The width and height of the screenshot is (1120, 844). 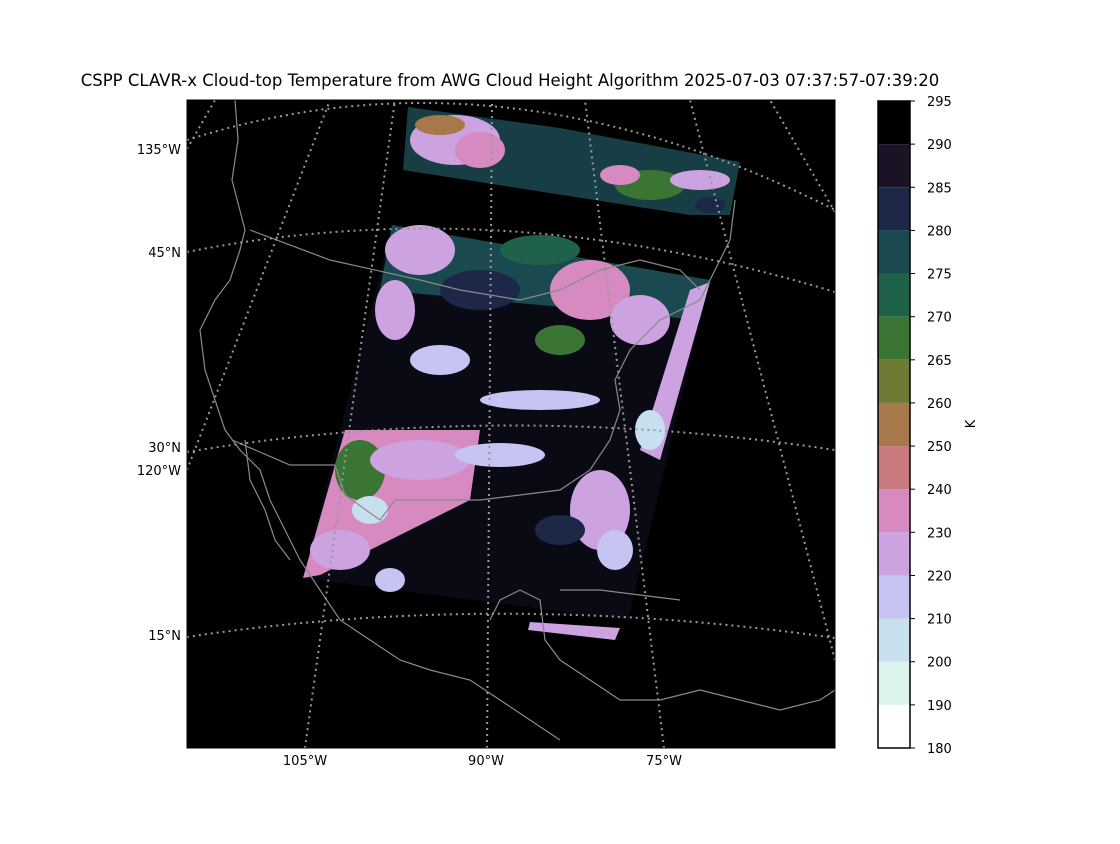 What do you see at coordinates (939, 663) in the screenshot?
I see `colorbar-tick-label: 200` at bounding box center [939, 663].